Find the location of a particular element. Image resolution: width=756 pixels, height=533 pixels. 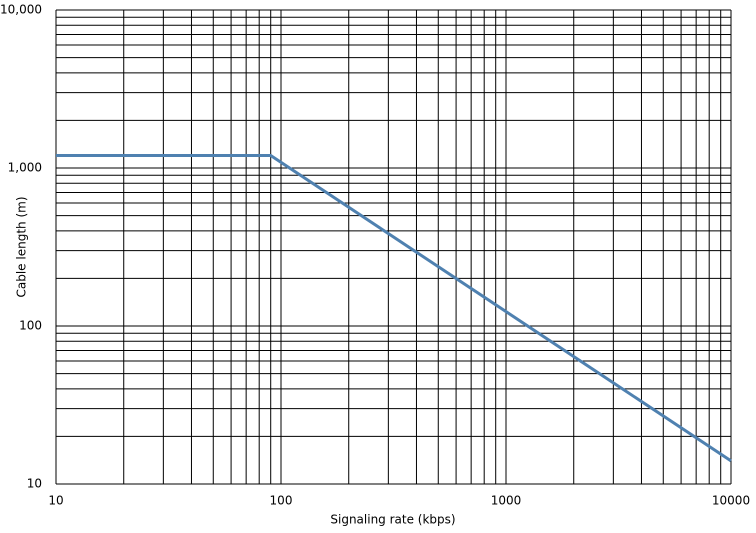

x-axis-label: Signaling rate (kbps) is located at coordinates (392, 520).